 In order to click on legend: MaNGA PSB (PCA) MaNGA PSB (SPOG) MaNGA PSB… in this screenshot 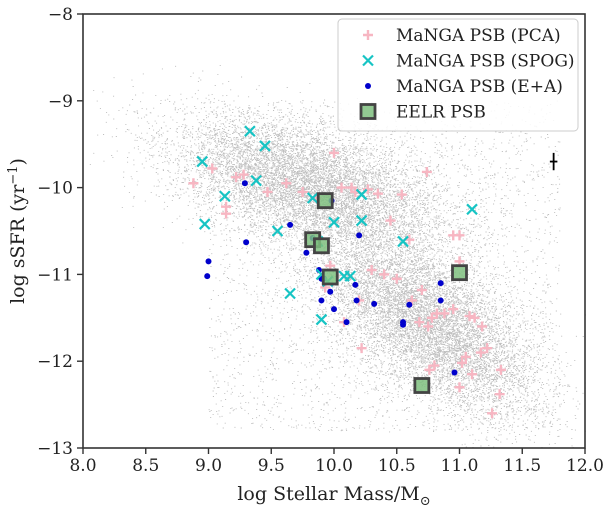, I will do `click(458, 75)`.